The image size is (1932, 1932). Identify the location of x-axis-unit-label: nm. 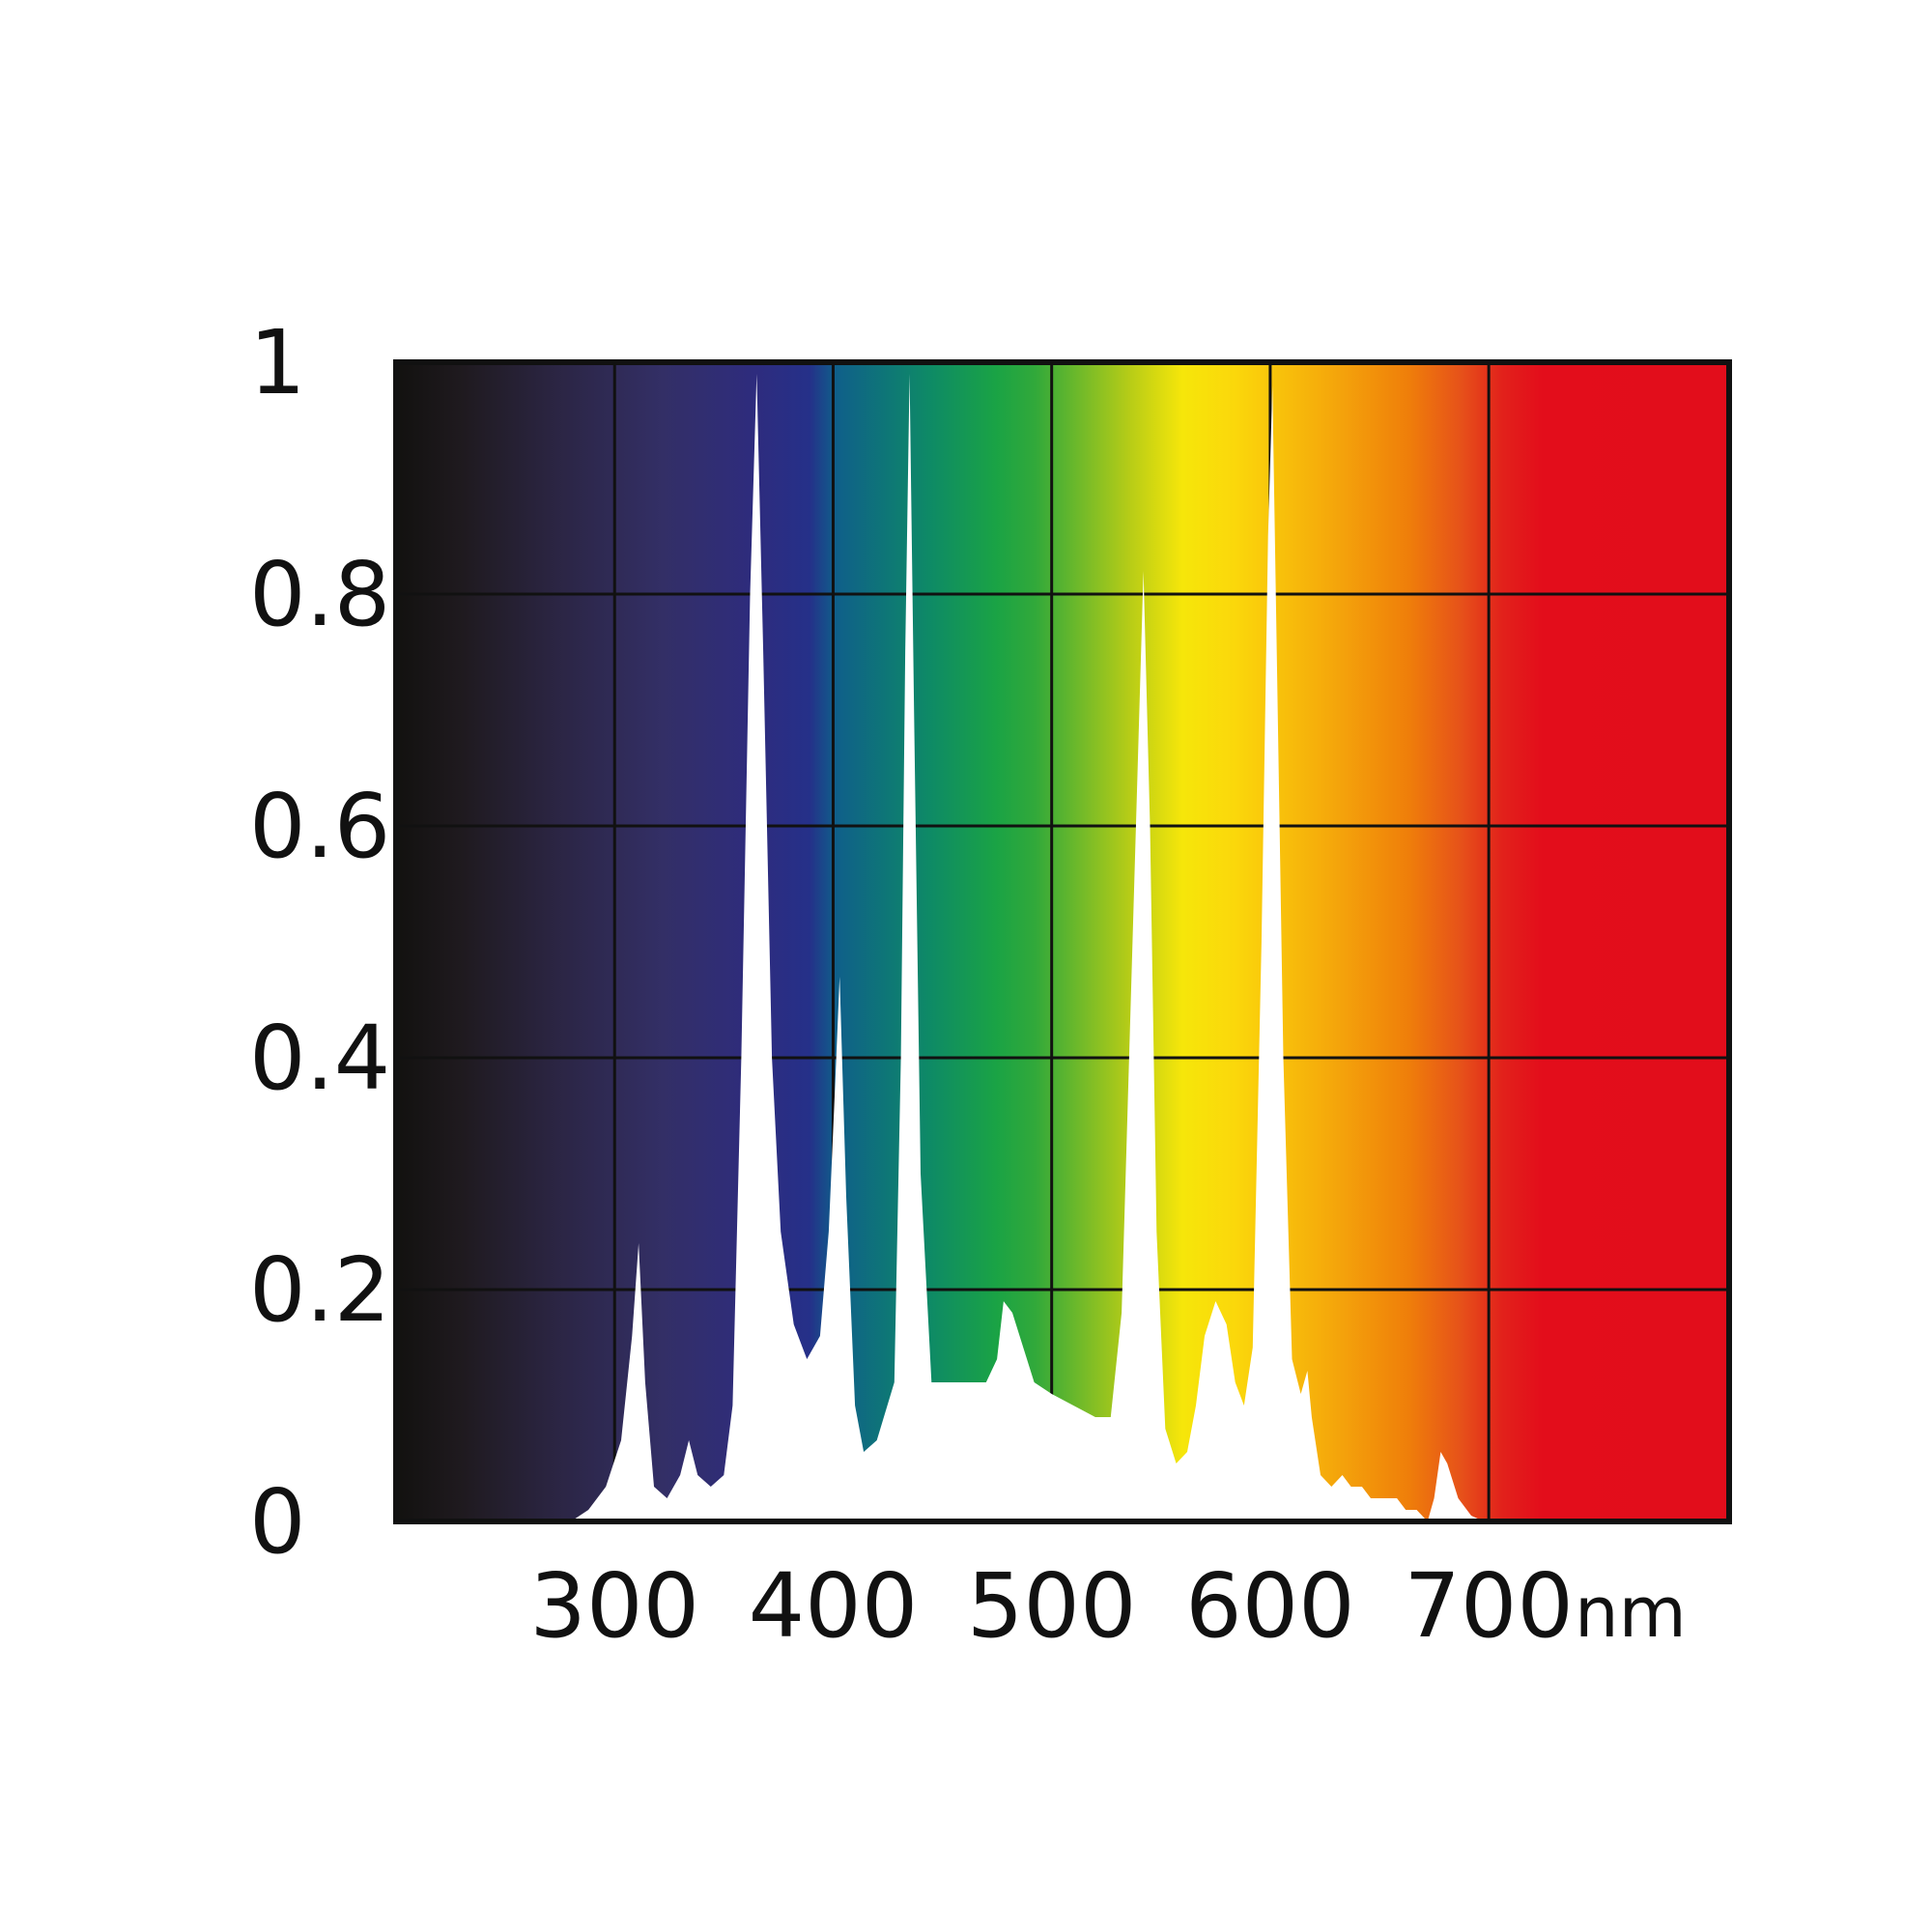
(1631, 1612).